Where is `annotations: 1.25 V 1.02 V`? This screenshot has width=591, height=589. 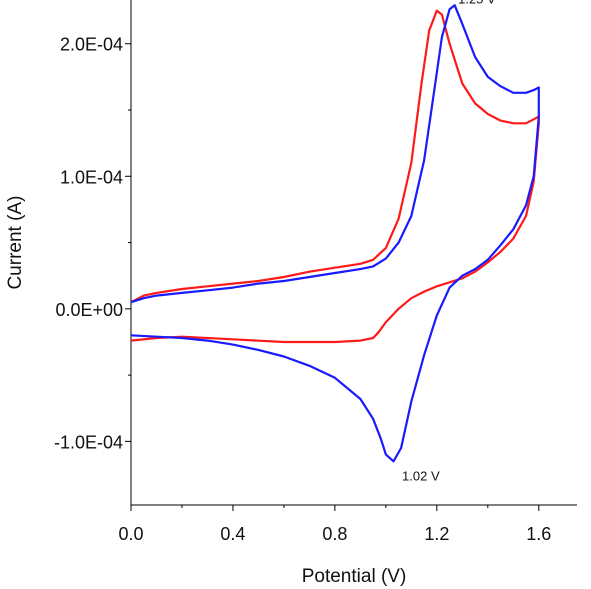
annotations: 1.25 V 1.02 V is located at coordinates (449, 242).